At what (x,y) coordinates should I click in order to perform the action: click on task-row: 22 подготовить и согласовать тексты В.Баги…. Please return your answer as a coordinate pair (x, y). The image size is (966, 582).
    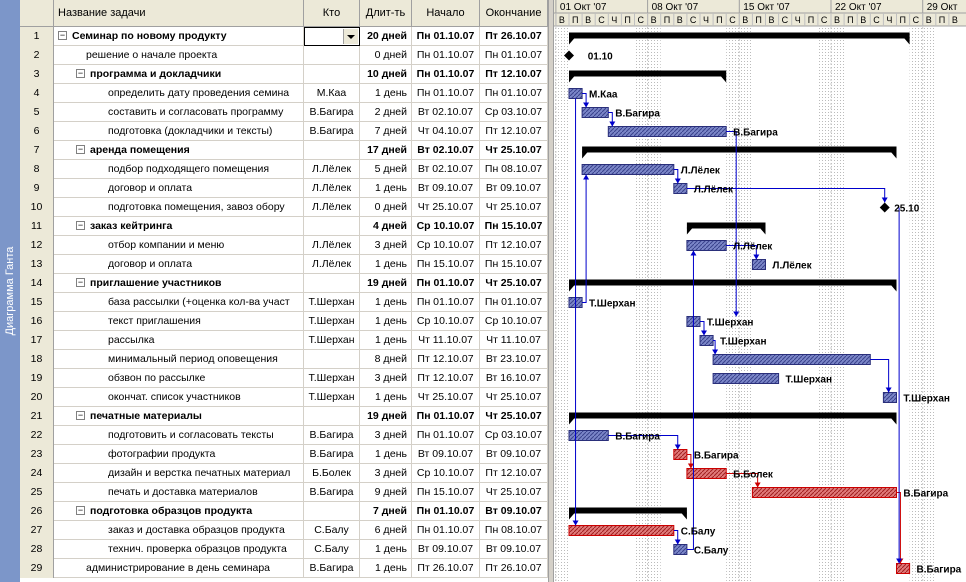
    Looking at the image, I should click on (284, 435).